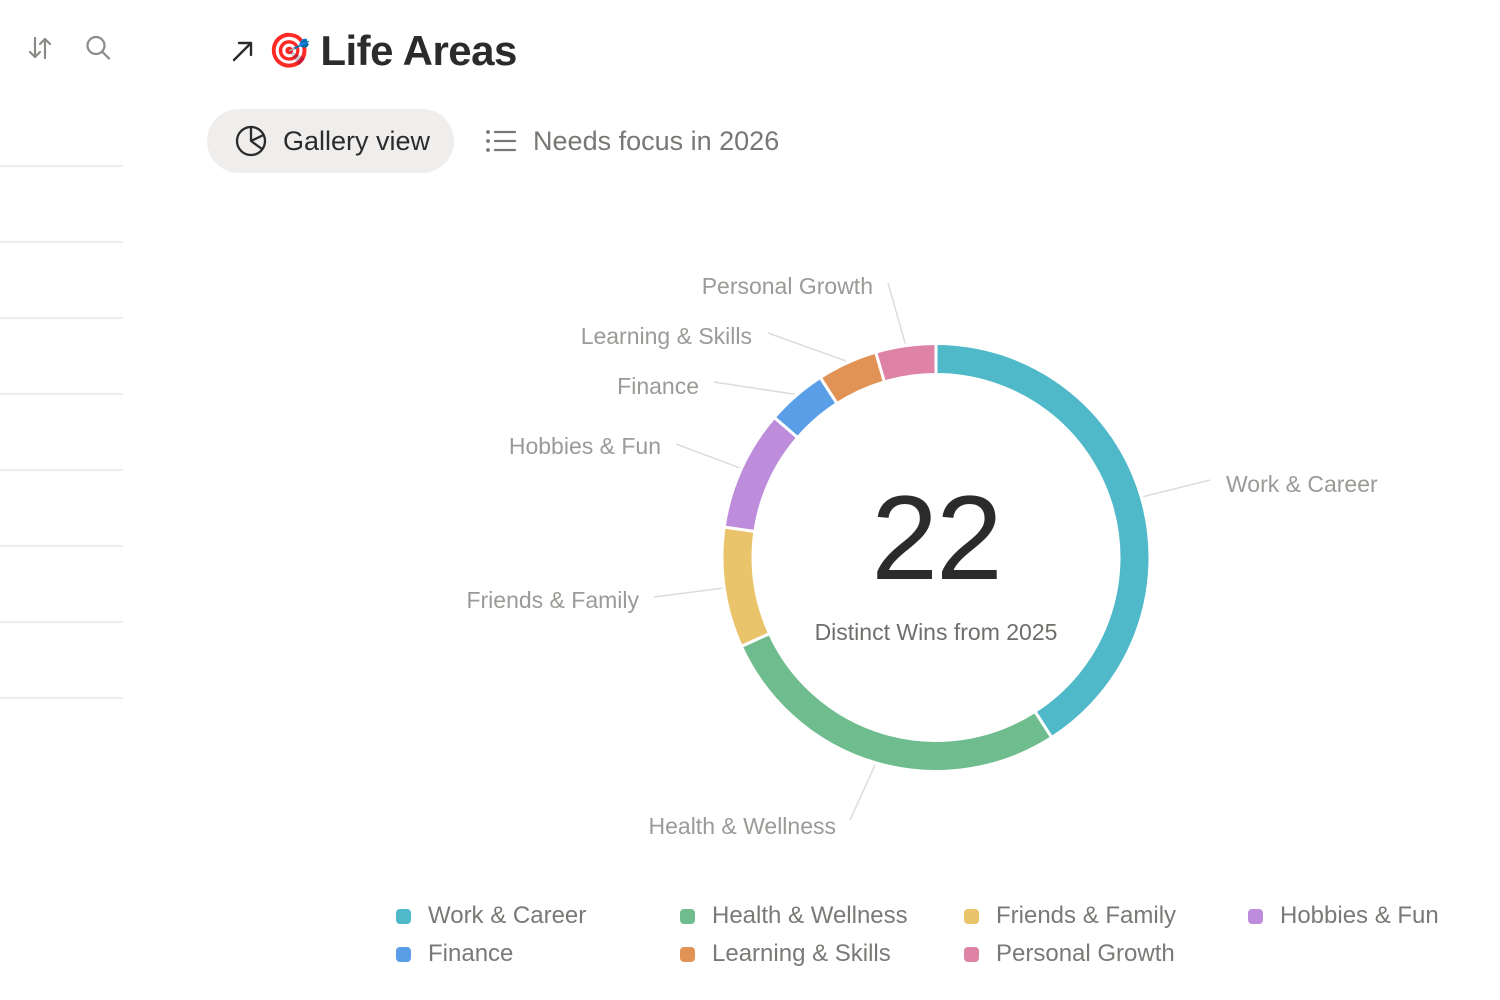 The width and height of the screenshot is (1500, 1000). I want to click on tab-gallery-view: Gallery view, so click(331, 141).